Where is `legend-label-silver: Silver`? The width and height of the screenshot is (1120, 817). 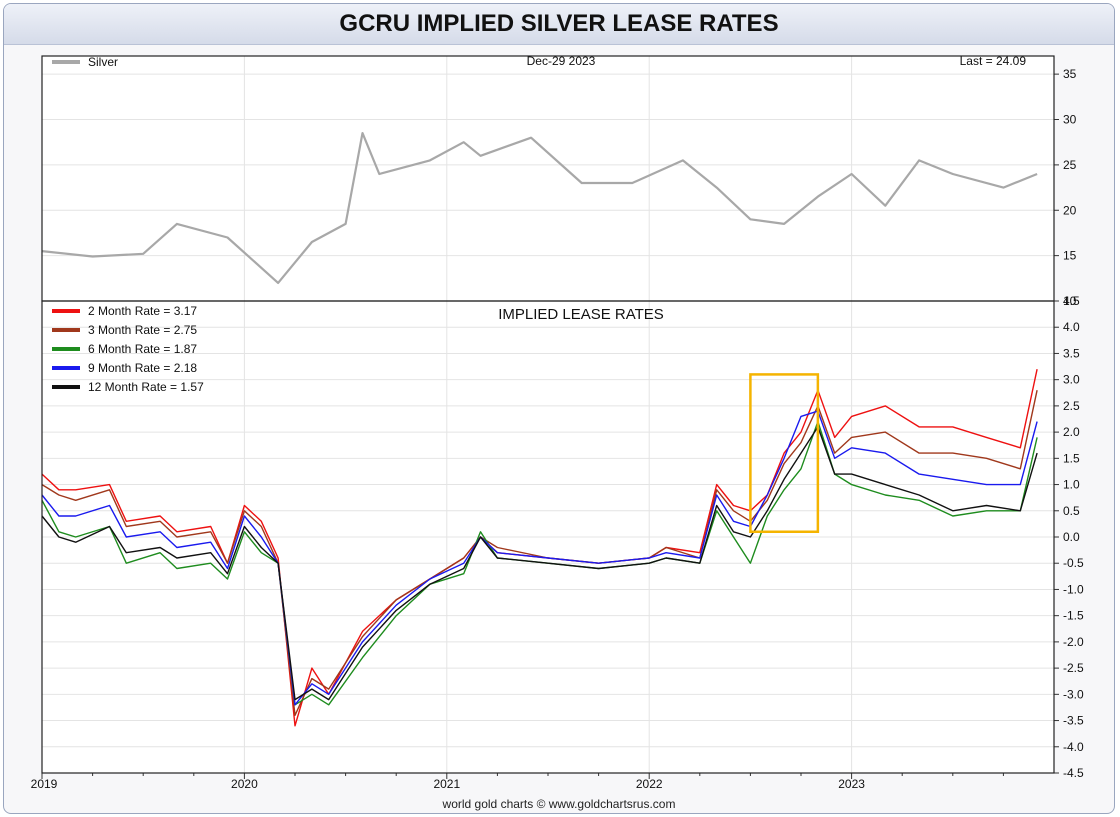
legend-label-silver: Silver is located at coordinates (103, 62).